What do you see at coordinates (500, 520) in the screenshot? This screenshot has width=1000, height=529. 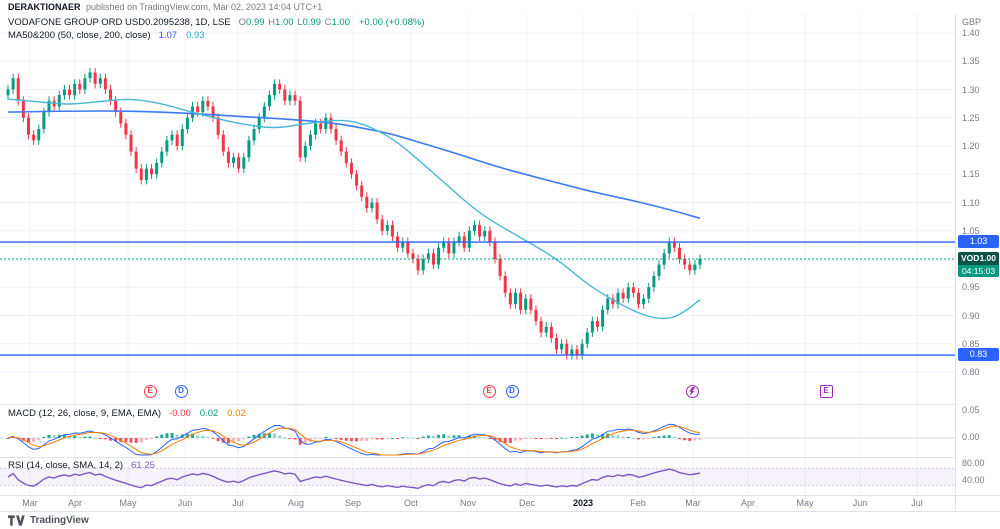 I see `footer-bar: TradingView` at bounding box center [500, 520].